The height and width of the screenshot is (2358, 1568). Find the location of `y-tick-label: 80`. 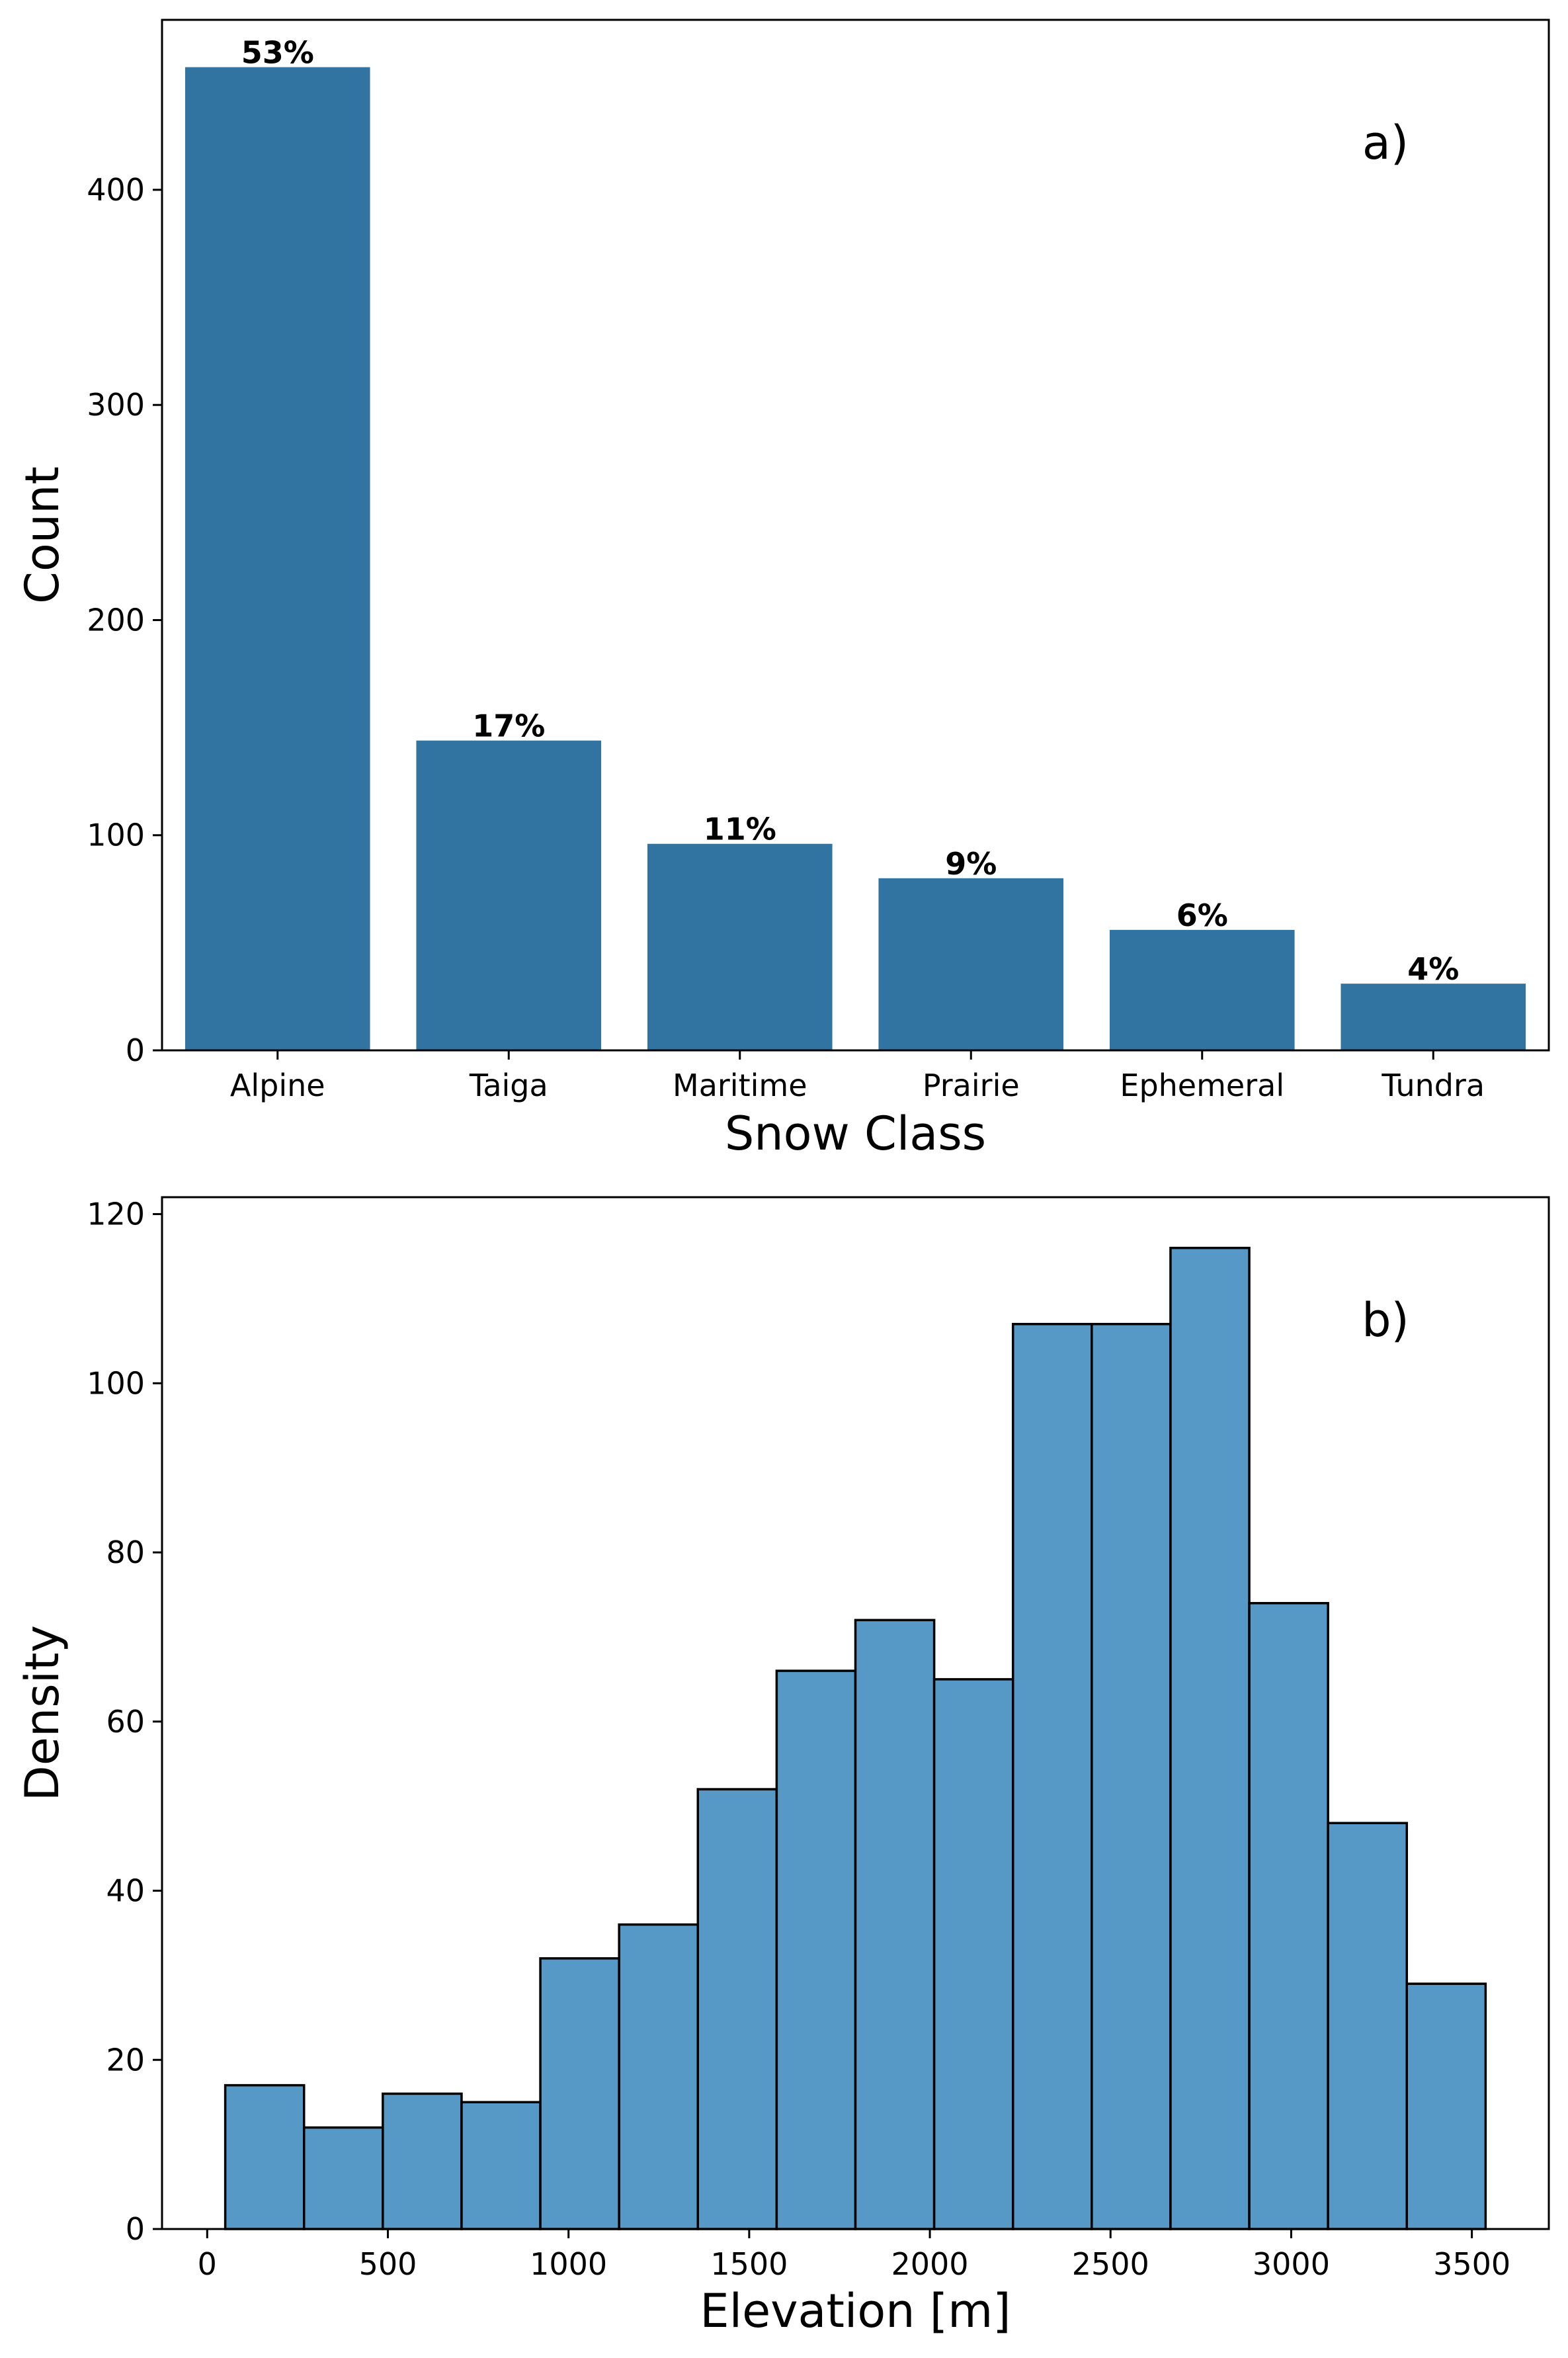

y-tick-label: 80 is located at coordinates (125, 1552).